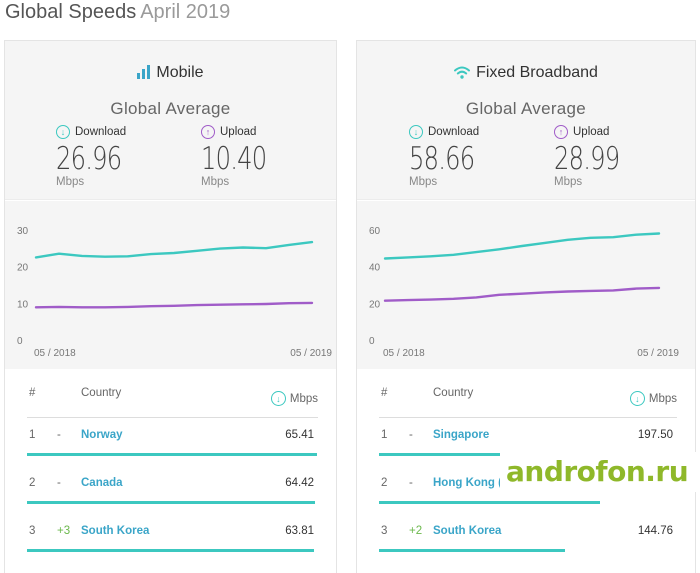  I want to click on upload-value: 28.99, so click(587, 159).